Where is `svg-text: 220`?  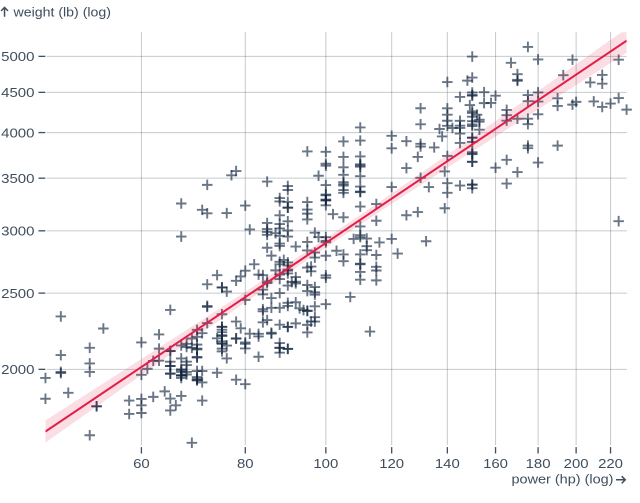 svg-text: 220 is located at coordinates (610, 463).